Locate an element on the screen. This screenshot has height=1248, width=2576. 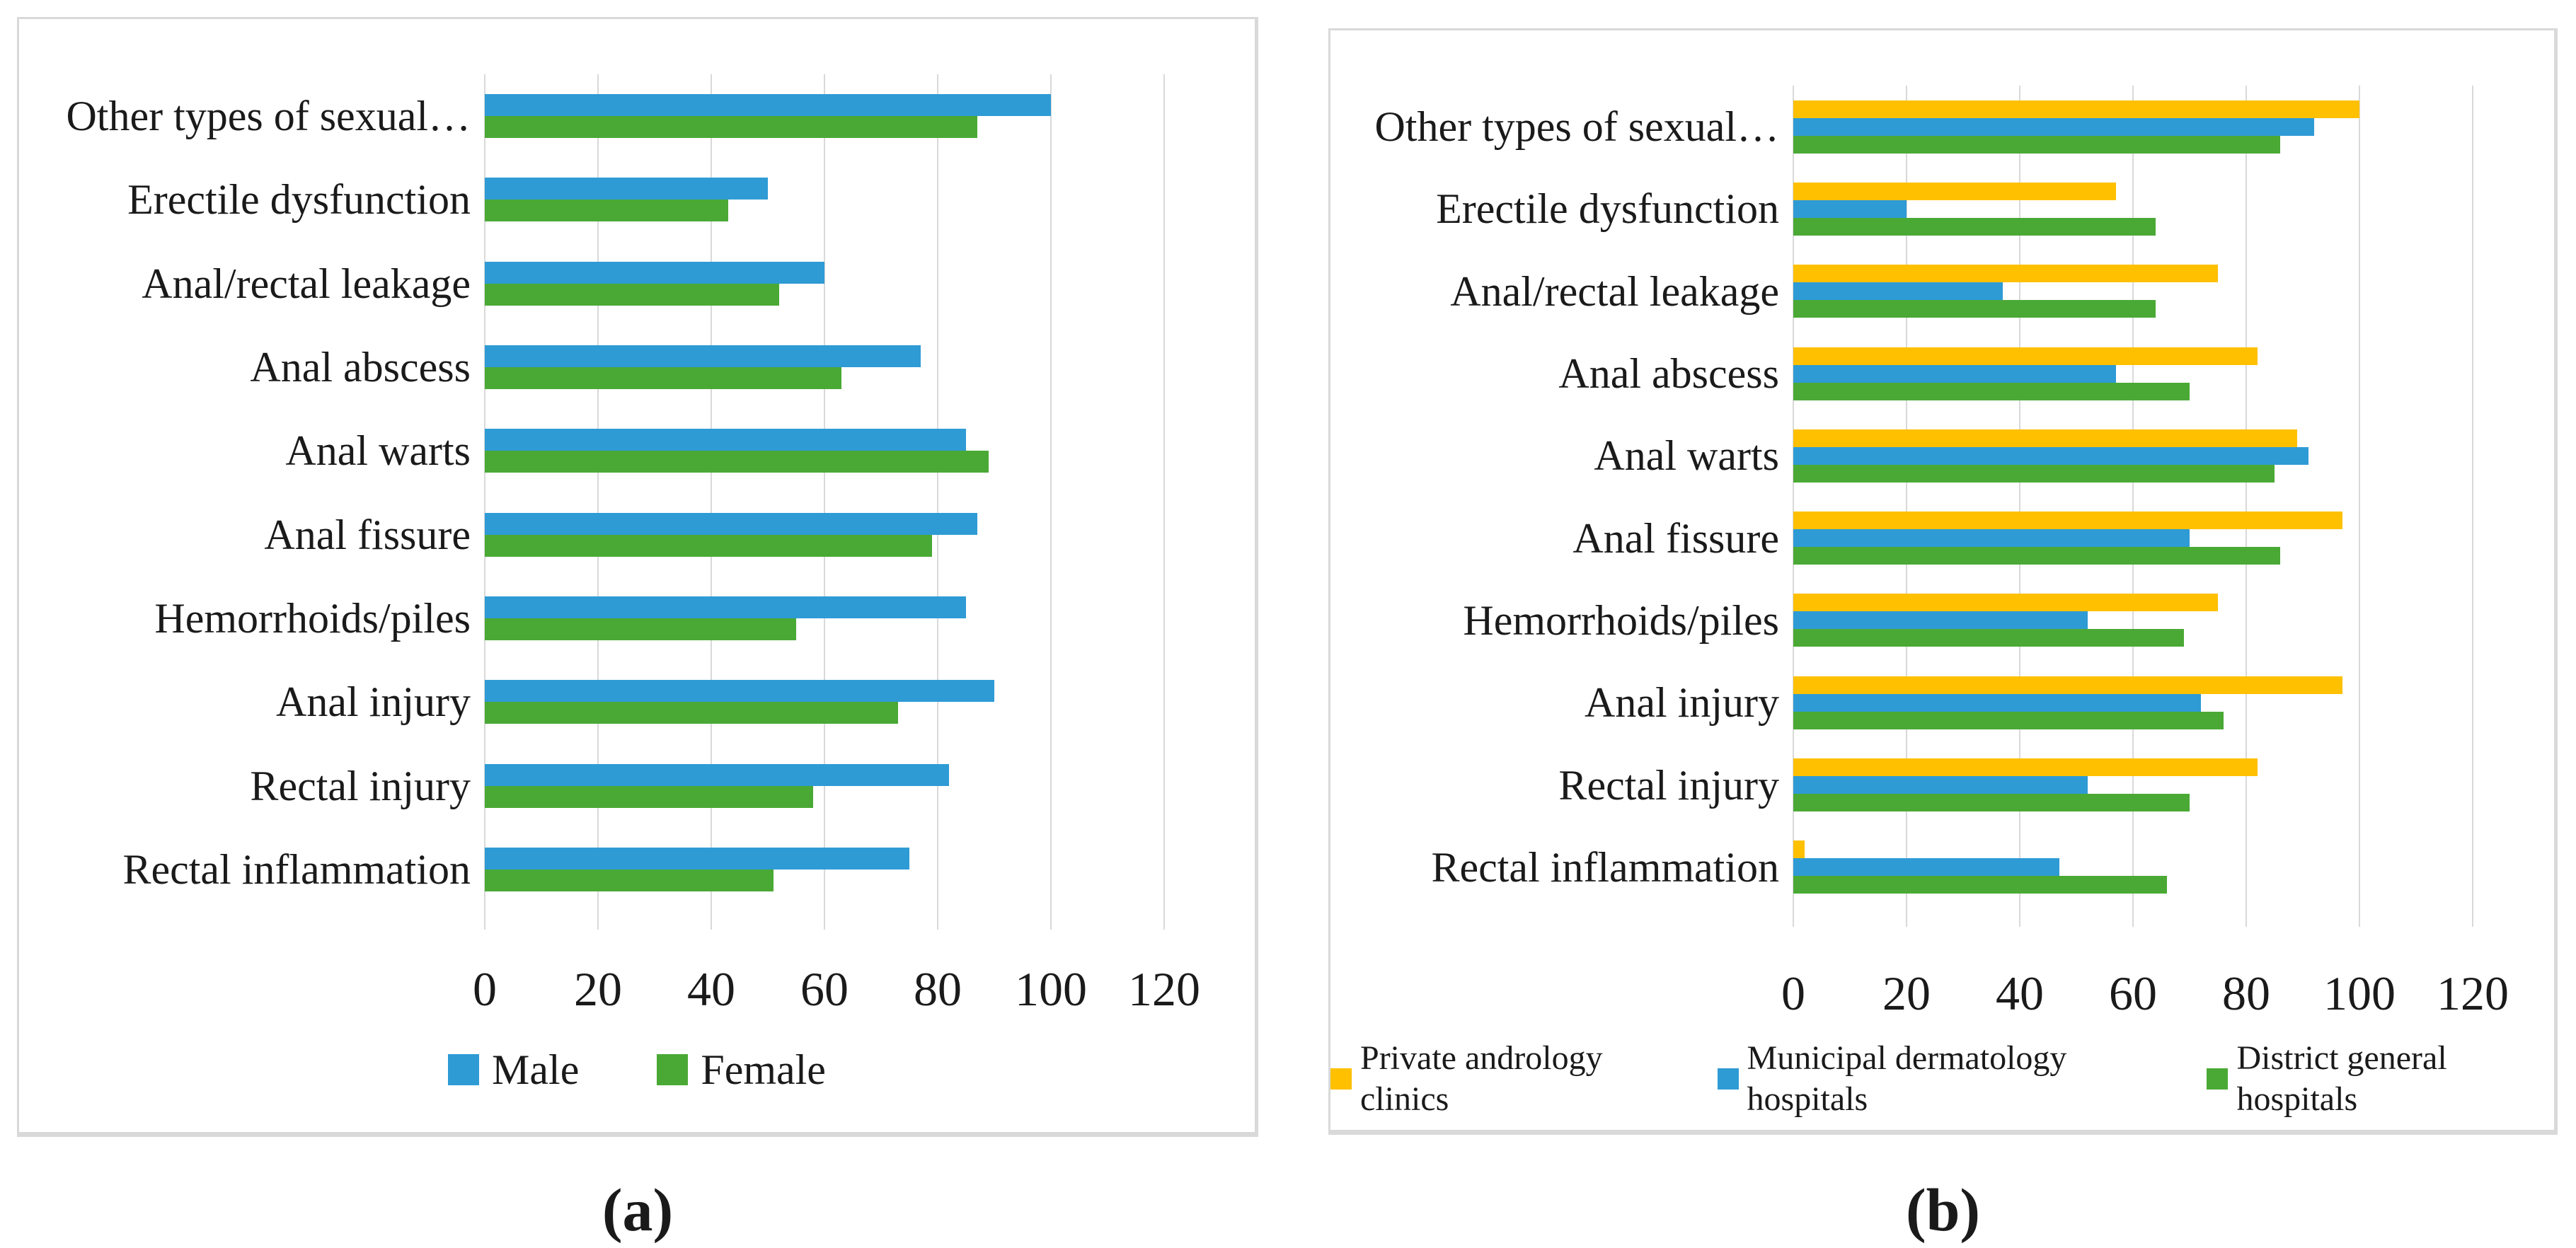
legend-label-male: Male is located at coordinates (536, 1069).